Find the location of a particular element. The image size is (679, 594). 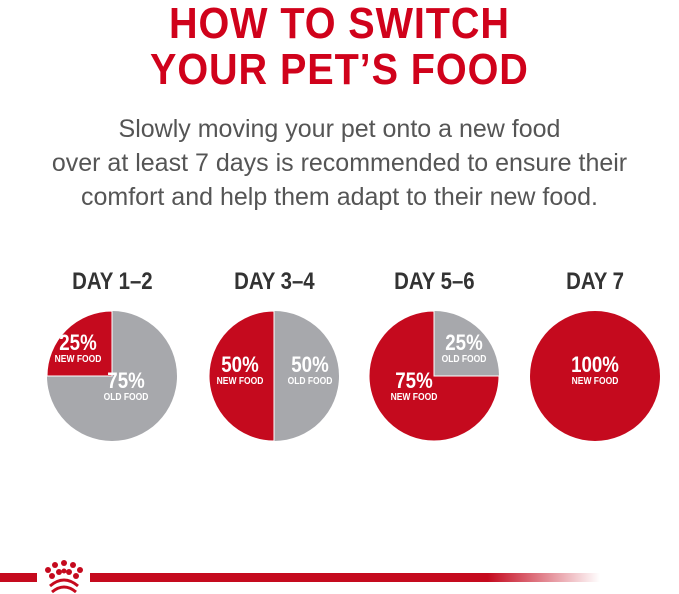

pie-chart: 25%NEW FOOD 75%OLD FOOD is located at coordinates (111, 375).